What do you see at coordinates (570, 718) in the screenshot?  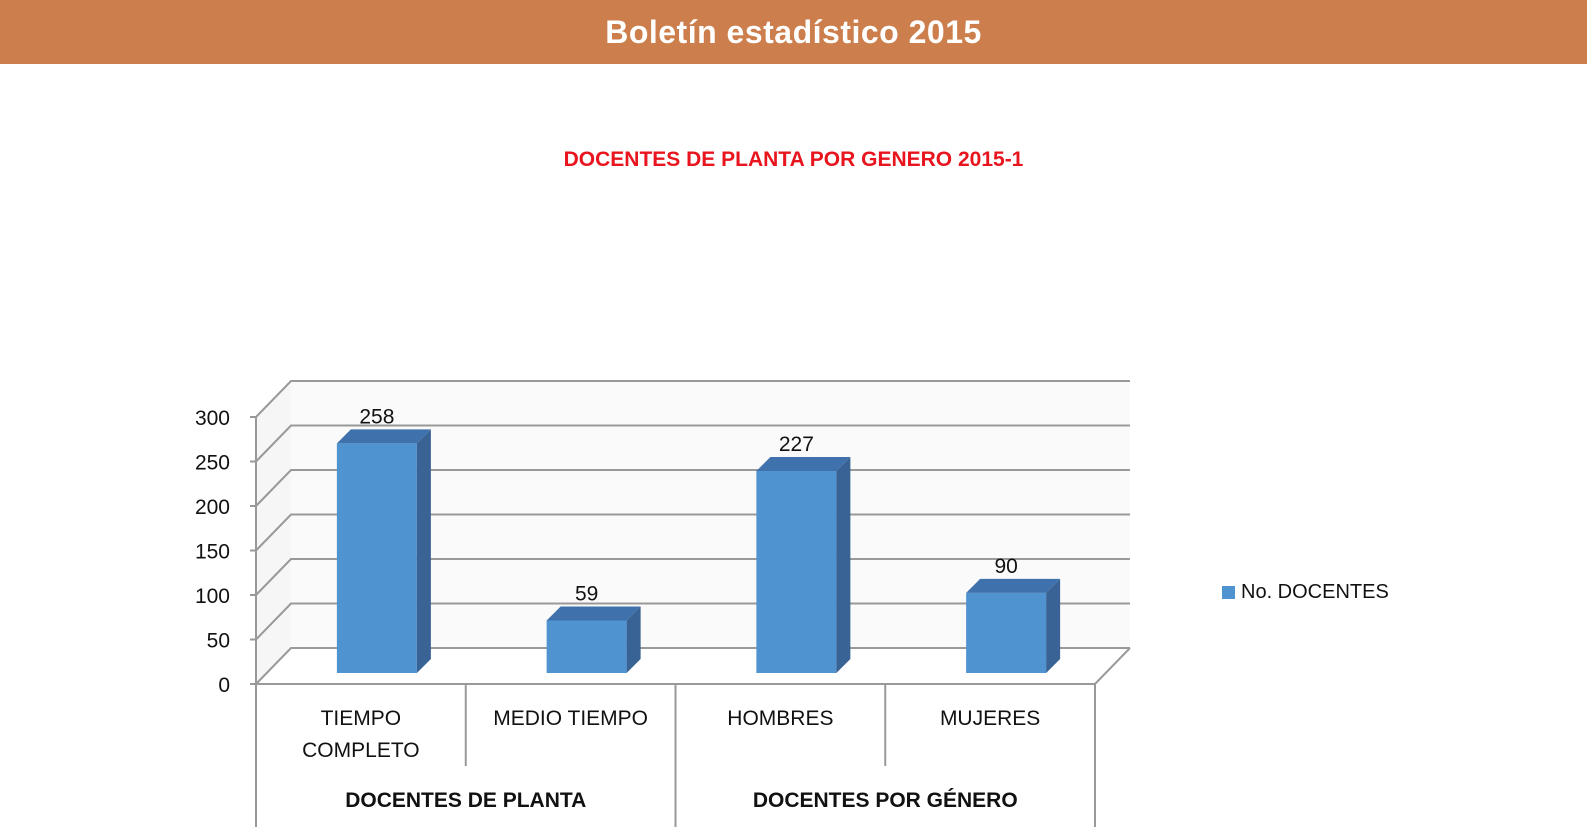 I see `category-label: MEDIO TIEMPO` at bounding box center [570, 718].